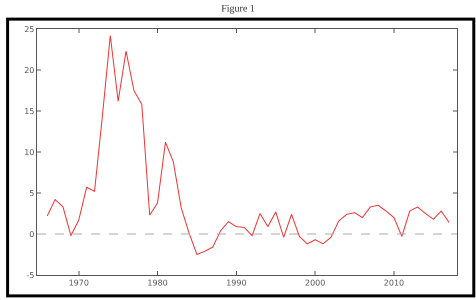  I want to click on y-tick-label: 20, so click(29, 70).